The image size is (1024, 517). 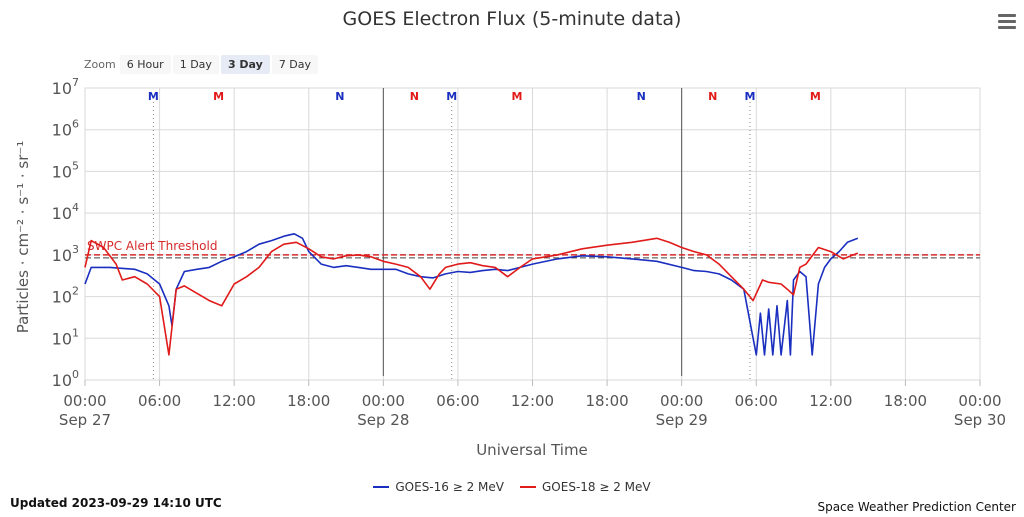 I want to click on legend-label-goes18: GOES-18 ≥ 2 MeV, so click(x=596, y=487).